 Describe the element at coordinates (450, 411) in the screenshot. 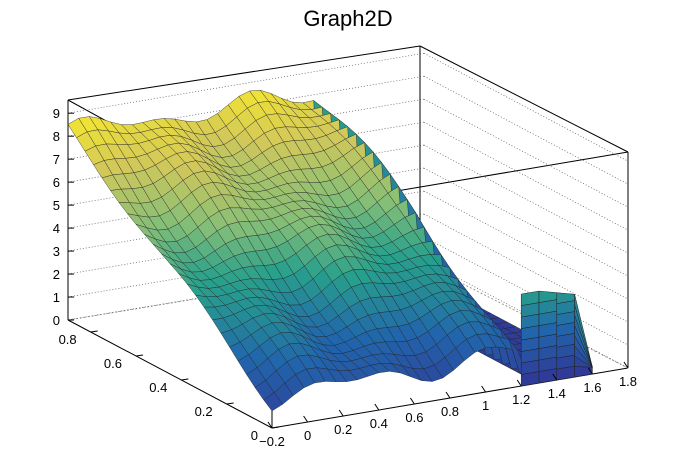

I see `x-tick-label: 0.8` at that location.